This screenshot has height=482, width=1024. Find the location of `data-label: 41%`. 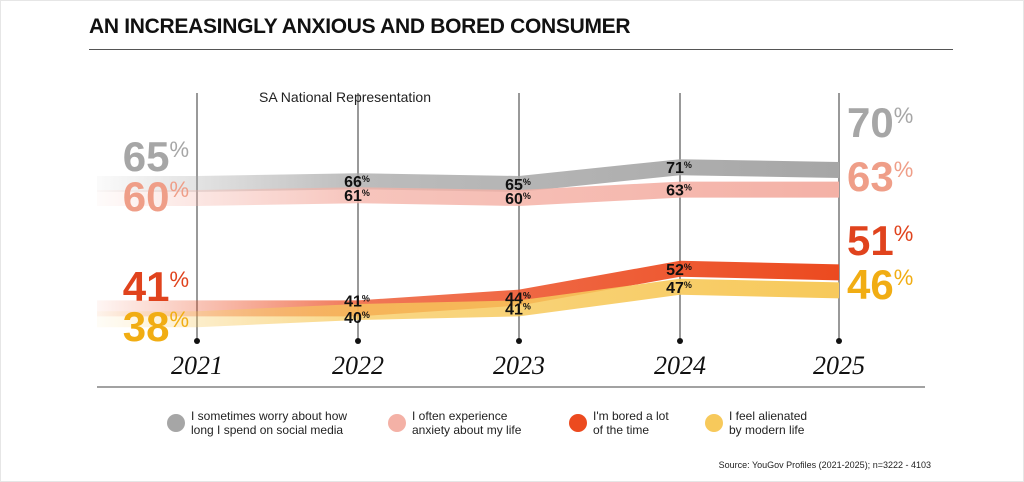

data-label: 41% is located at coordinates (518, 309).